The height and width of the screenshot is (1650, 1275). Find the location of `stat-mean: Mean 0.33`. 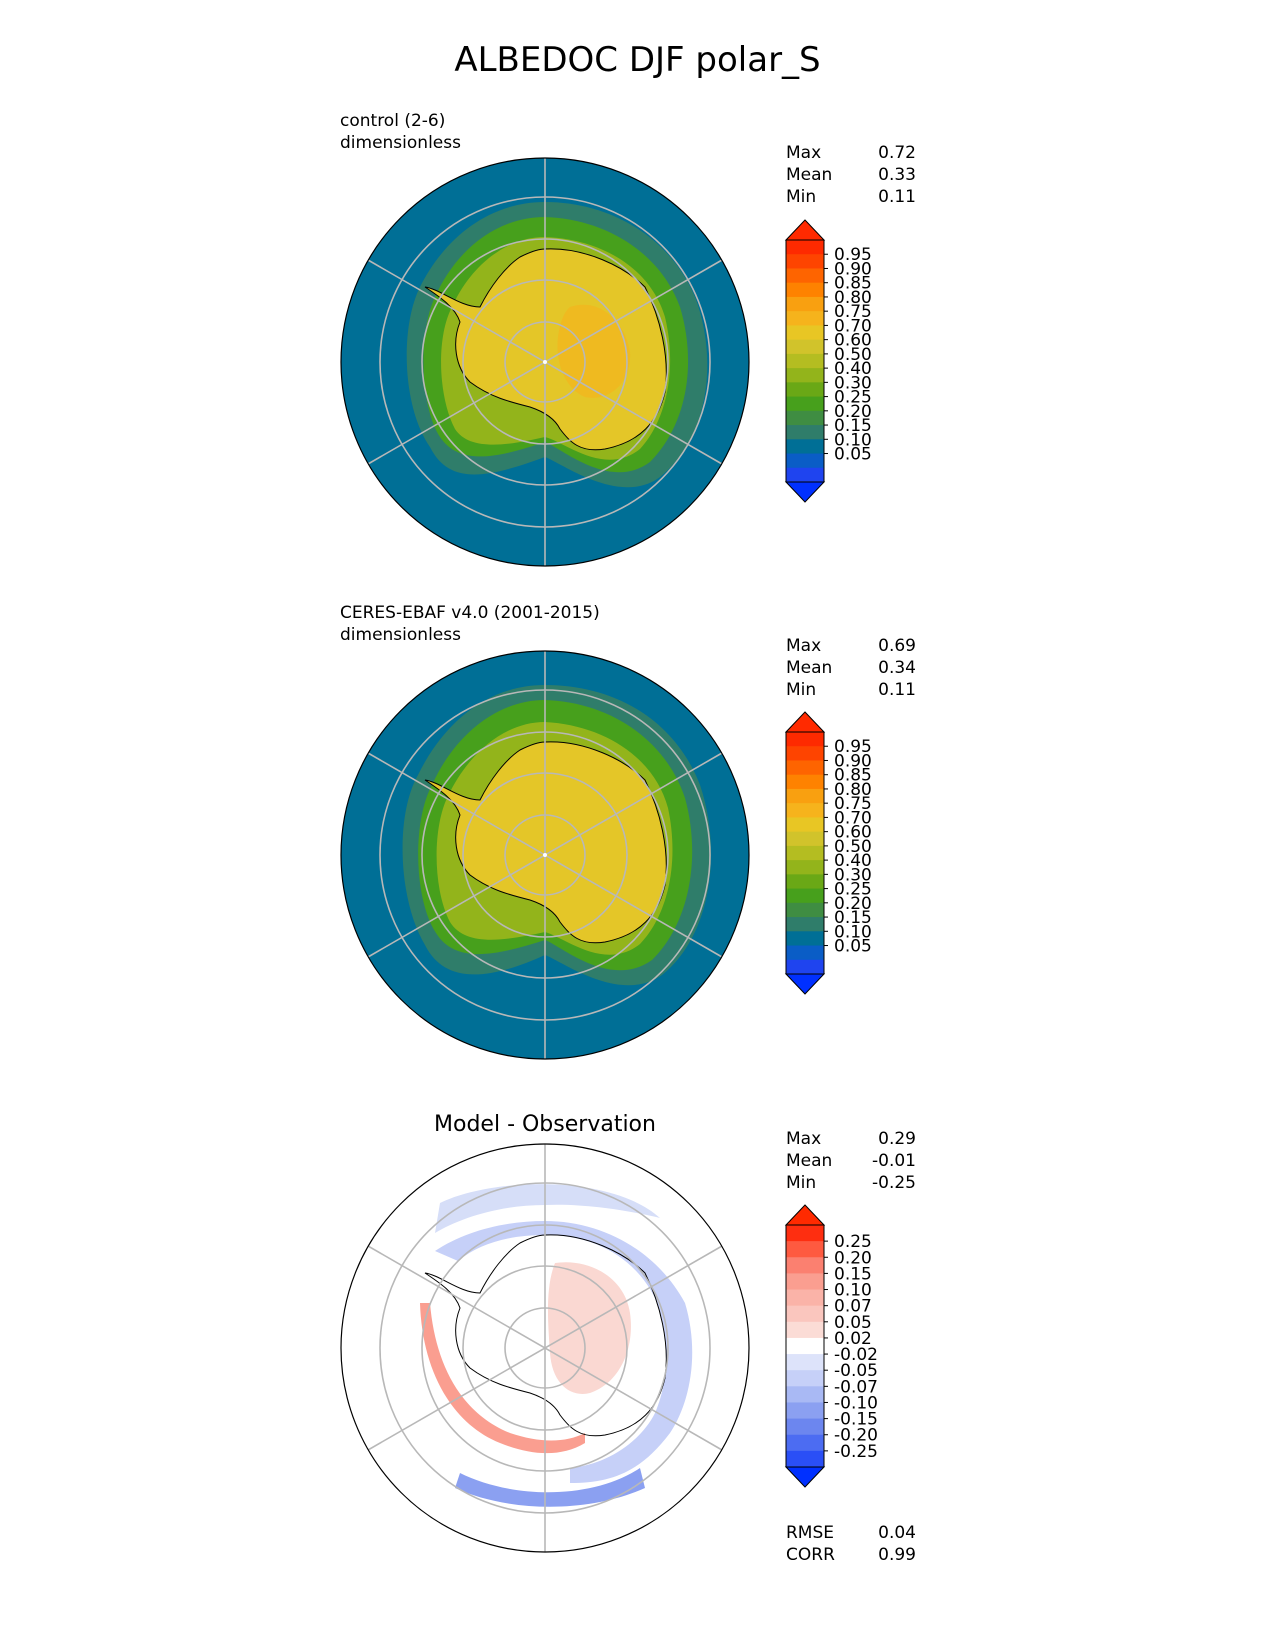

stat-mean: Mean 0.33 is located at coordinates (851, 175).